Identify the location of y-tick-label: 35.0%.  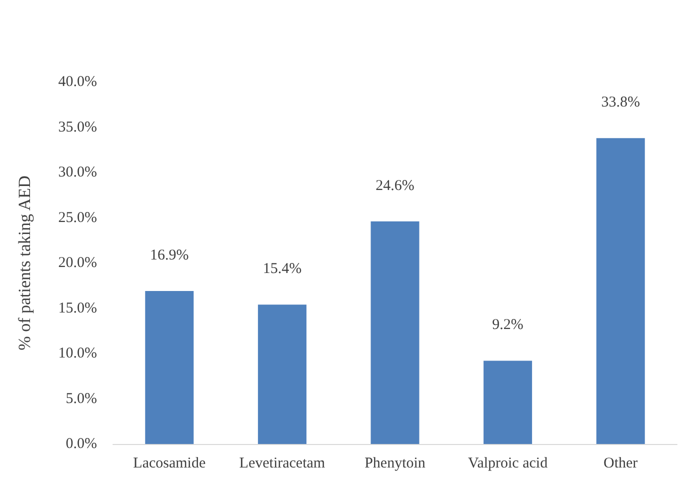
(77, 127).